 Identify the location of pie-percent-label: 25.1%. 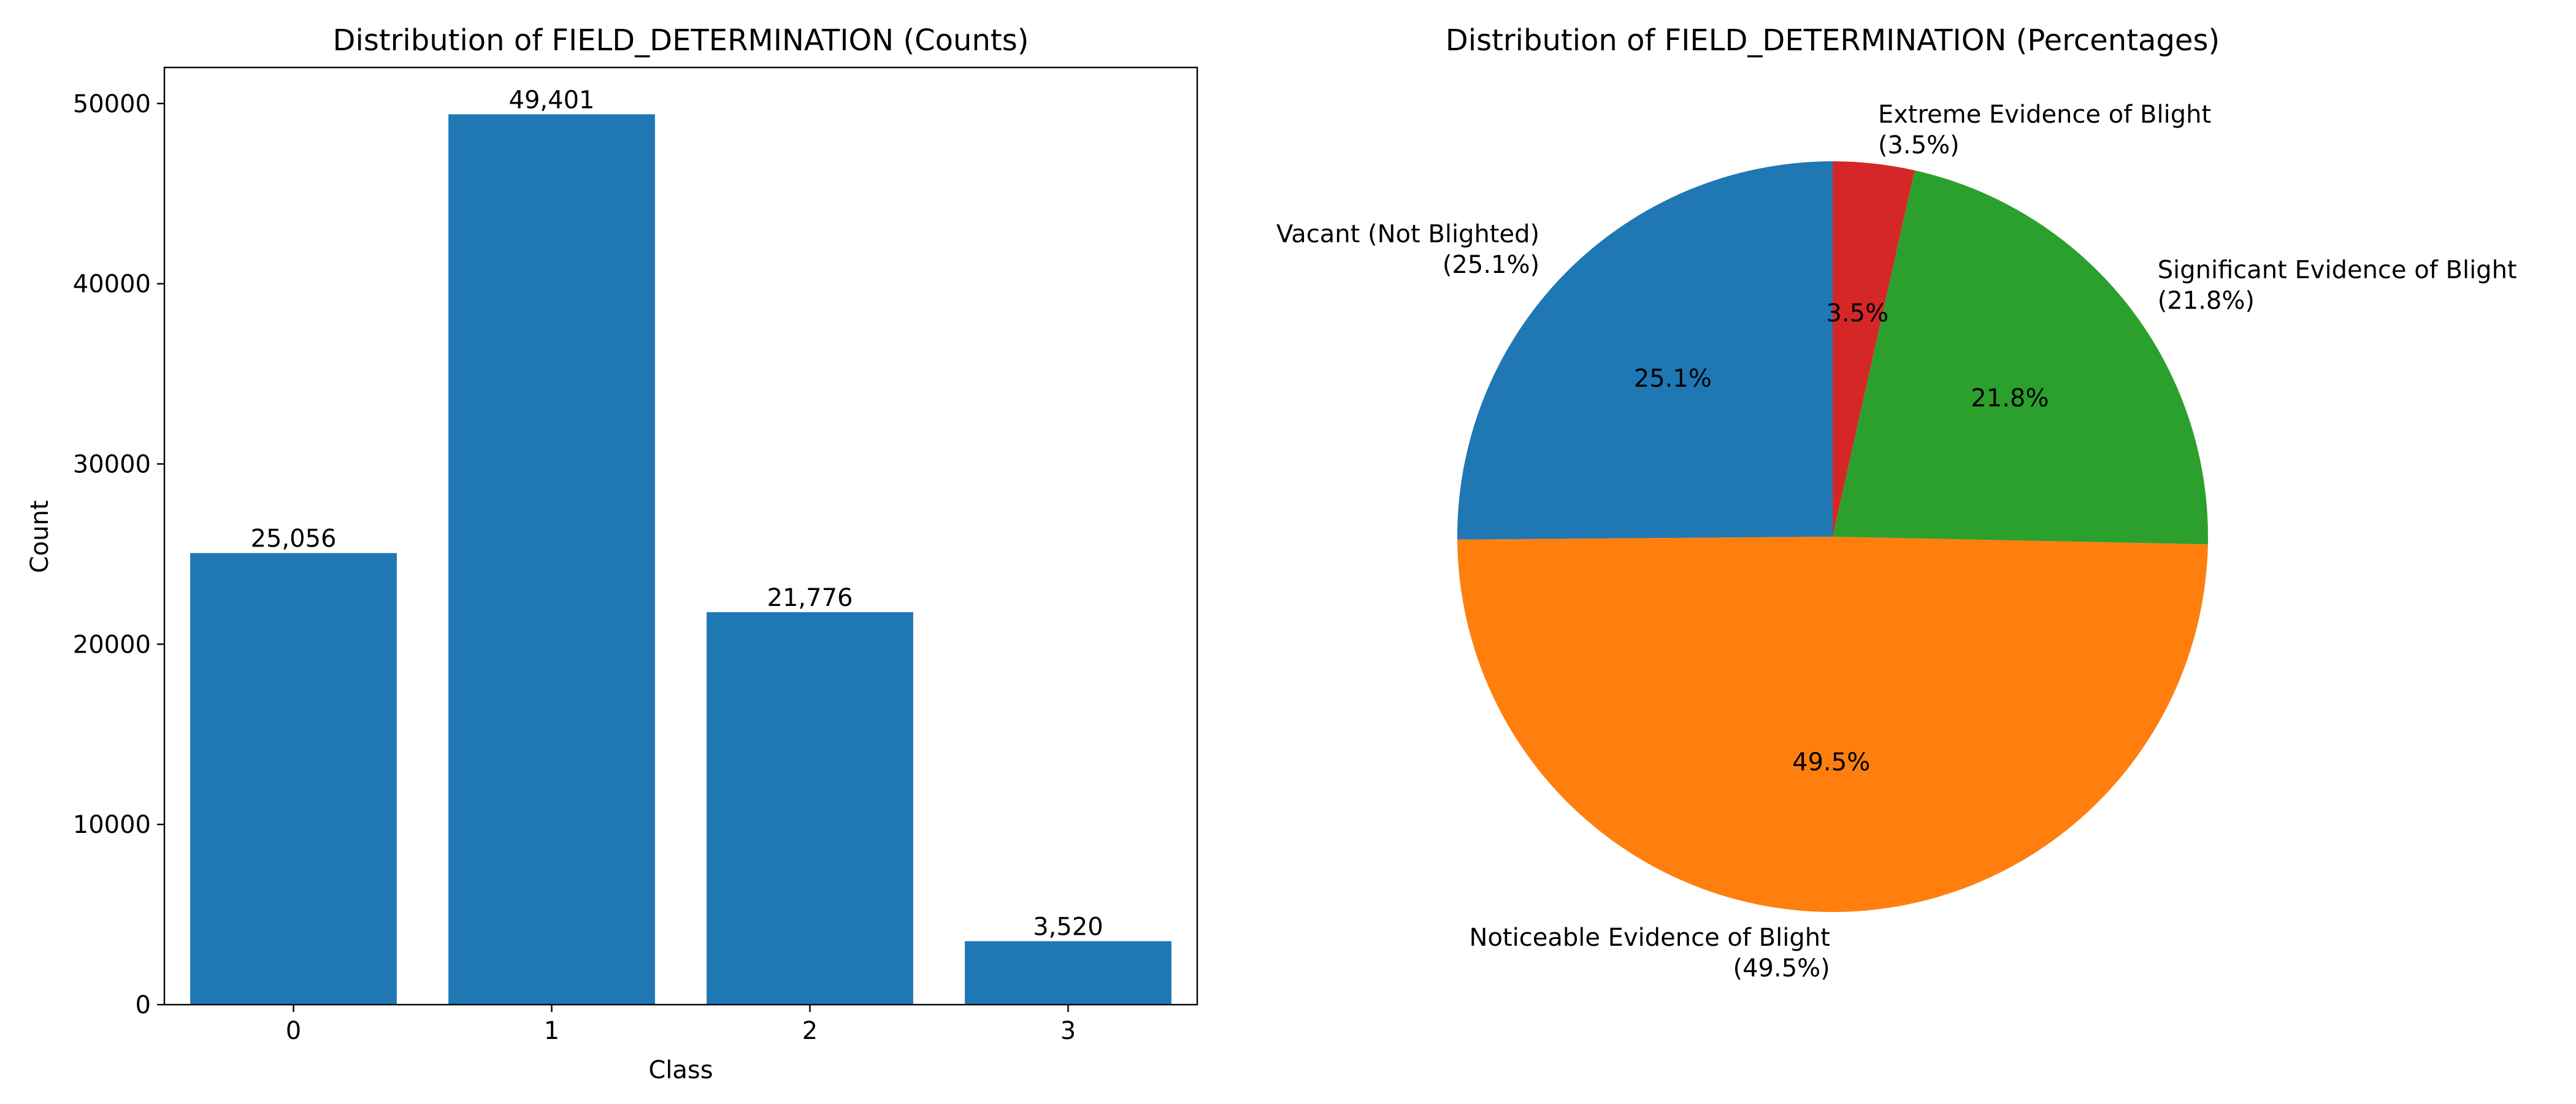
(1673, 378).